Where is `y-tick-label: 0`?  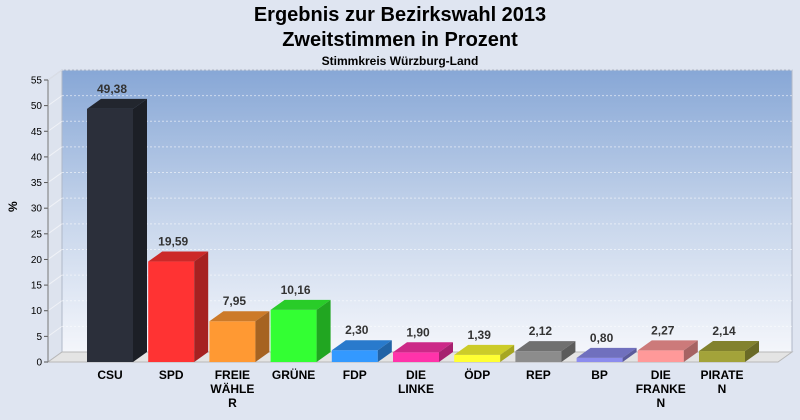
y-tick-label: 0 is located at coordinates (39, 363).